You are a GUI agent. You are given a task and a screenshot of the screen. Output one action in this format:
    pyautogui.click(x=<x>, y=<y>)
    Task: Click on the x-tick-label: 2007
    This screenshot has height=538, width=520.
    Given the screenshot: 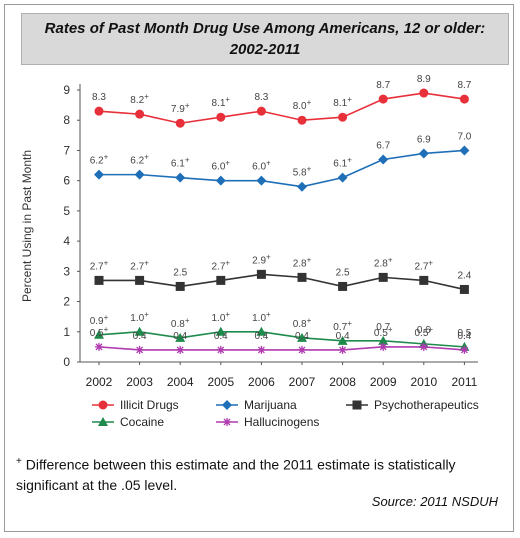 What is the action you would take?
    pyautogui.click(x=302, y=382)
    